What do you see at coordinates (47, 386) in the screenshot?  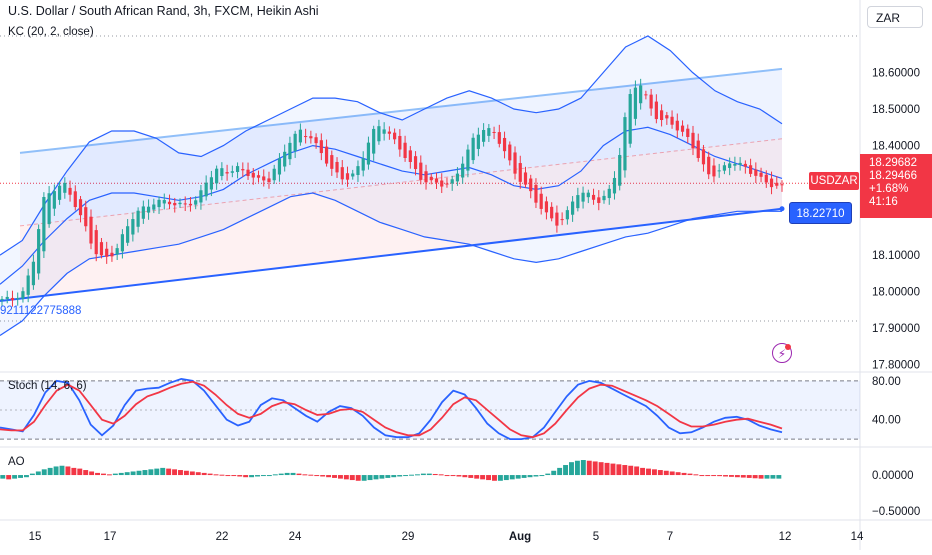 I see `indicator-label-stoch: Stoch (14, 6, 6)` at bounding box center [47, 386].